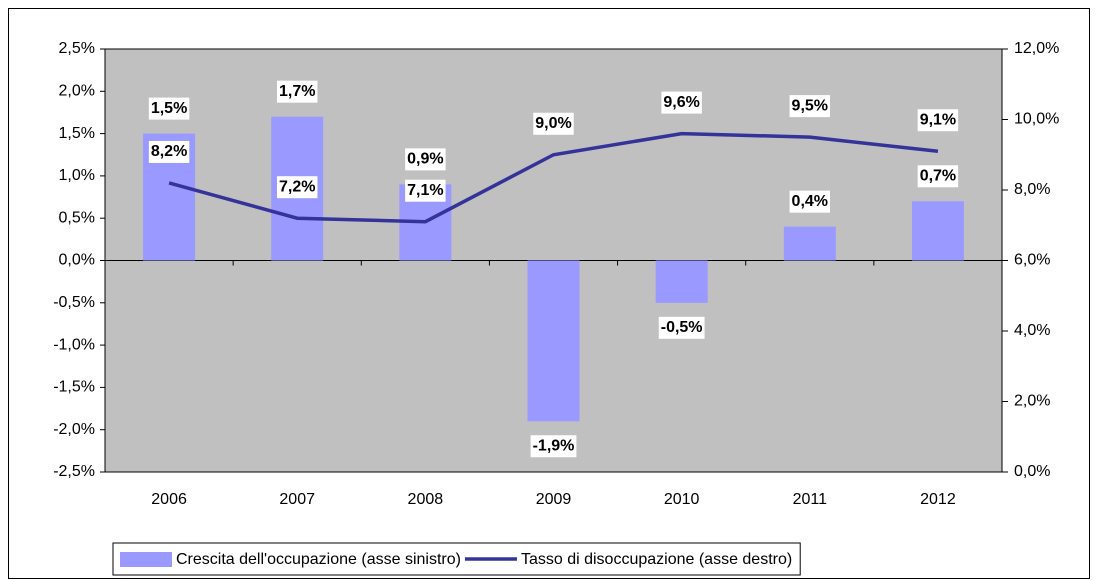 This screenshot has width=1098, height=580. I want to click on value-label: 0,9%, so click(425, 159).